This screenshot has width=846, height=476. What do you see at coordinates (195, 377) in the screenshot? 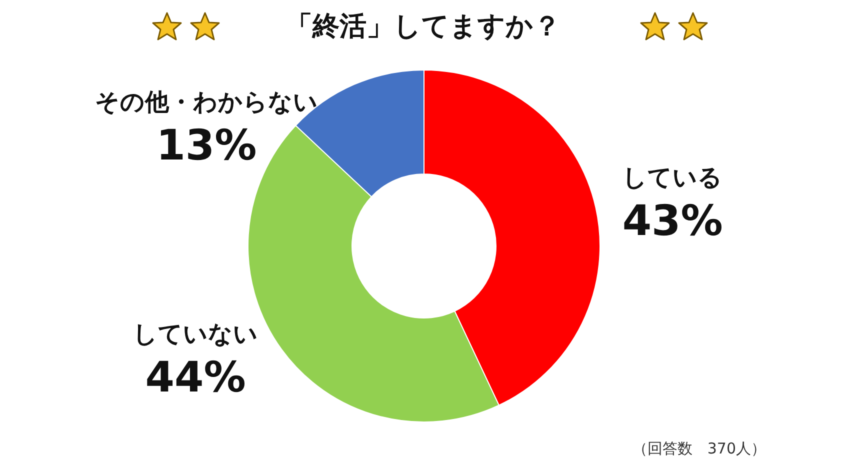
I see `data-label: 44%` at bounding box center [195, 377].